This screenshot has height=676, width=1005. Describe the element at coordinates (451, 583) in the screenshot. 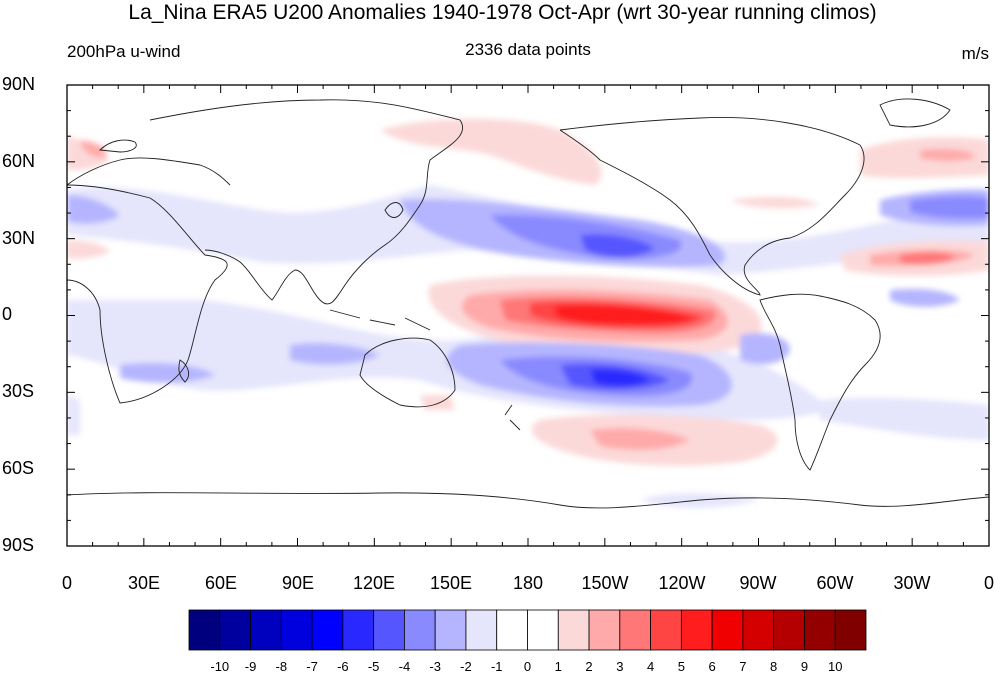

I see `lon-label: 150E` at that location.